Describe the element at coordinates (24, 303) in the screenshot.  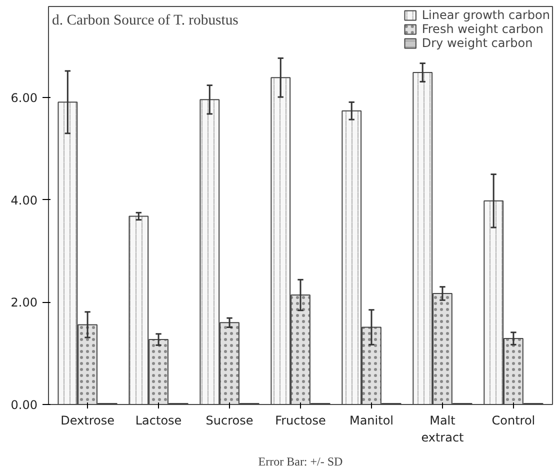
I see `y-tick-label: 2.00` at that location.